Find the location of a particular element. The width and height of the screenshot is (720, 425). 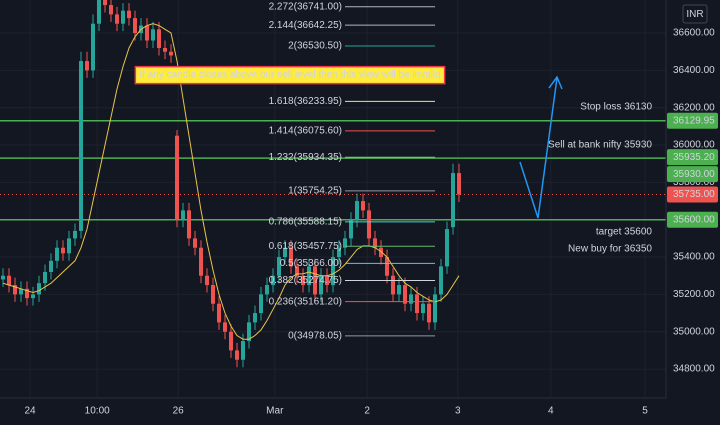

annotation: target 35600 is located at coordinates (624, 232).